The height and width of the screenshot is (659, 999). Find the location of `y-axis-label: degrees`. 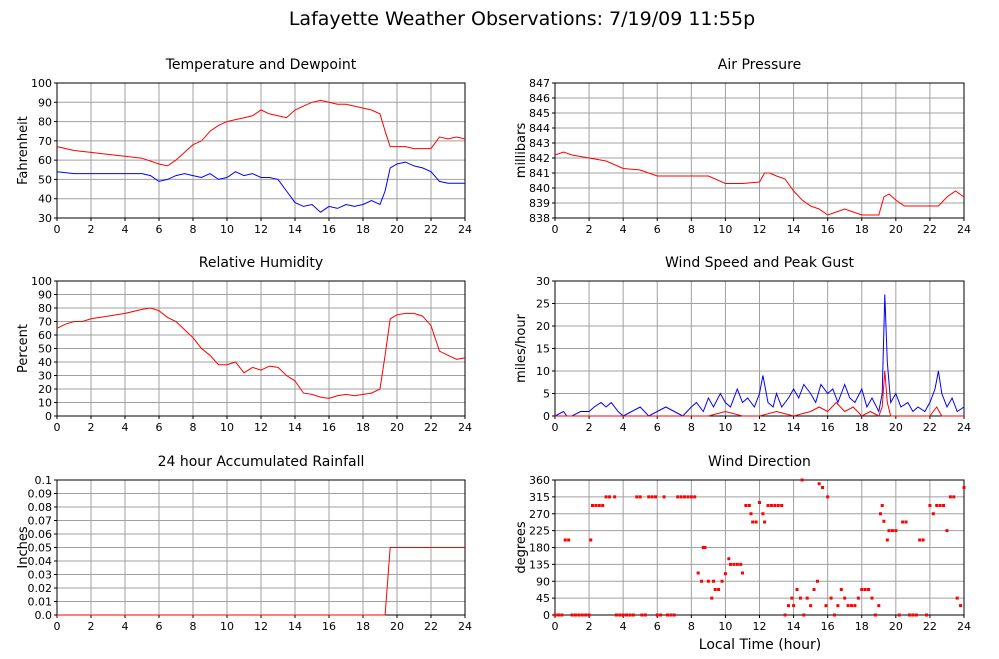

y-axis-label: degrees is located at coordinates (521, 547).